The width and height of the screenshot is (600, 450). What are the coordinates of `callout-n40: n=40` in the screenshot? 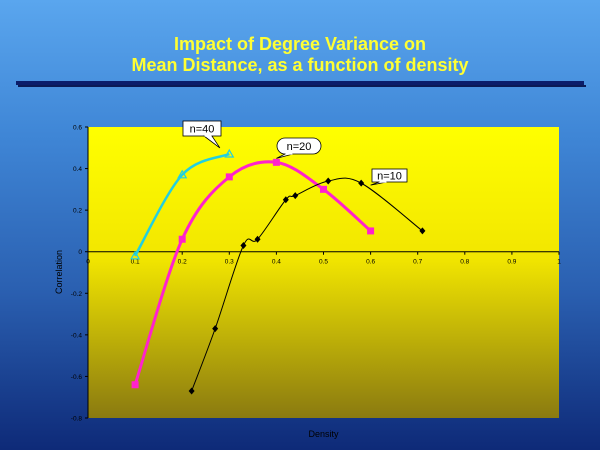 It's located at (202, 134).